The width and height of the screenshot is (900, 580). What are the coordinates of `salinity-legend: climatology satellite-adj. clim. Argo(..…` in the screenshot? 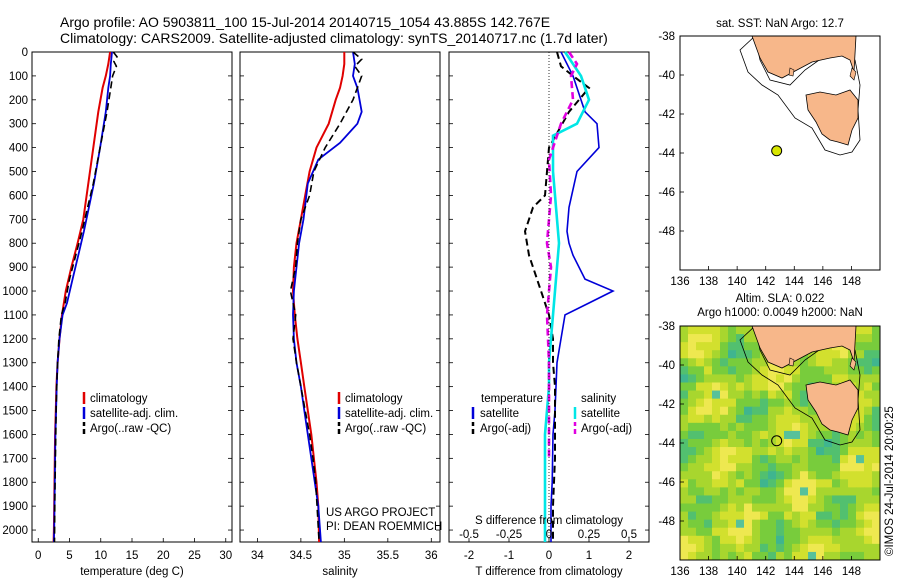 It's located at (384, 462).